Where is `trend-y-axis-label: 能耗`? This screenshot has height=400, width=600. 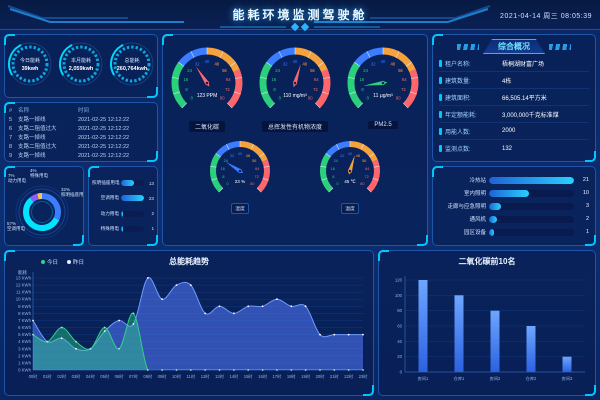
trend-y-axis-label: 能耗 is located at coordinates (22, 272).